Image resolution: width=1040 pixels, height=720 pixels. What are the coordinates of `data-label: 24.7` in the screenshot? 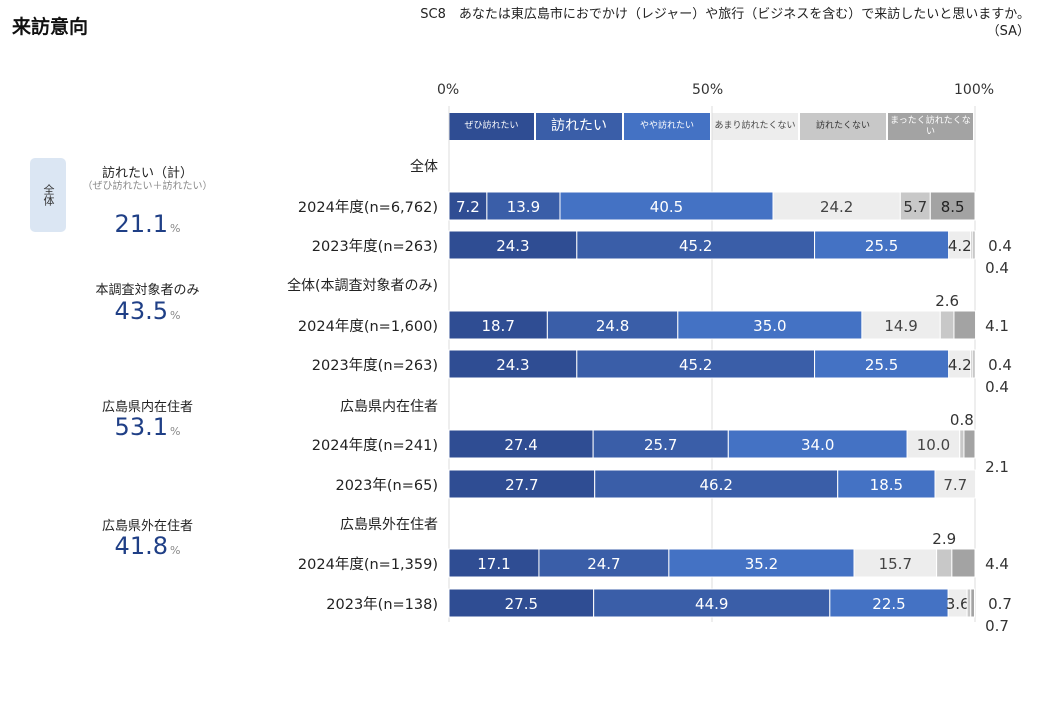 It's located at (603, 564).